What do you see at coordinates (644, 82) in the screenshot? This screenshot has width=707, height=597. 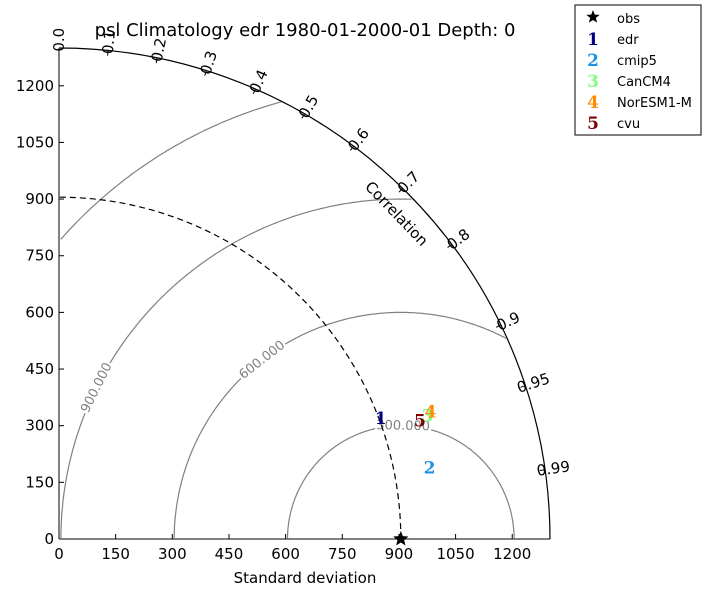 I see `legend-label: CanCM4` at bounding box center [644, 82].